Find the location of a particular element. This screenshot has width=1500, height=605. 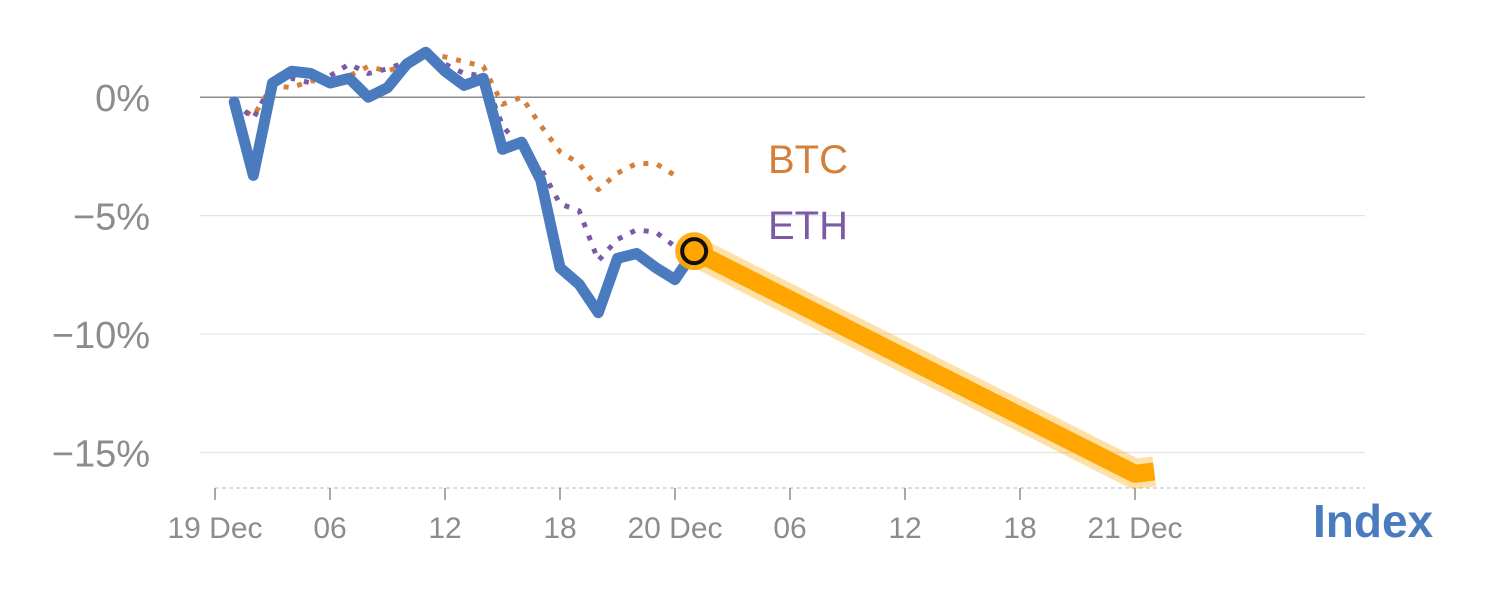

x-tick-label: 19 Dec is located at coordinates (214, 528).